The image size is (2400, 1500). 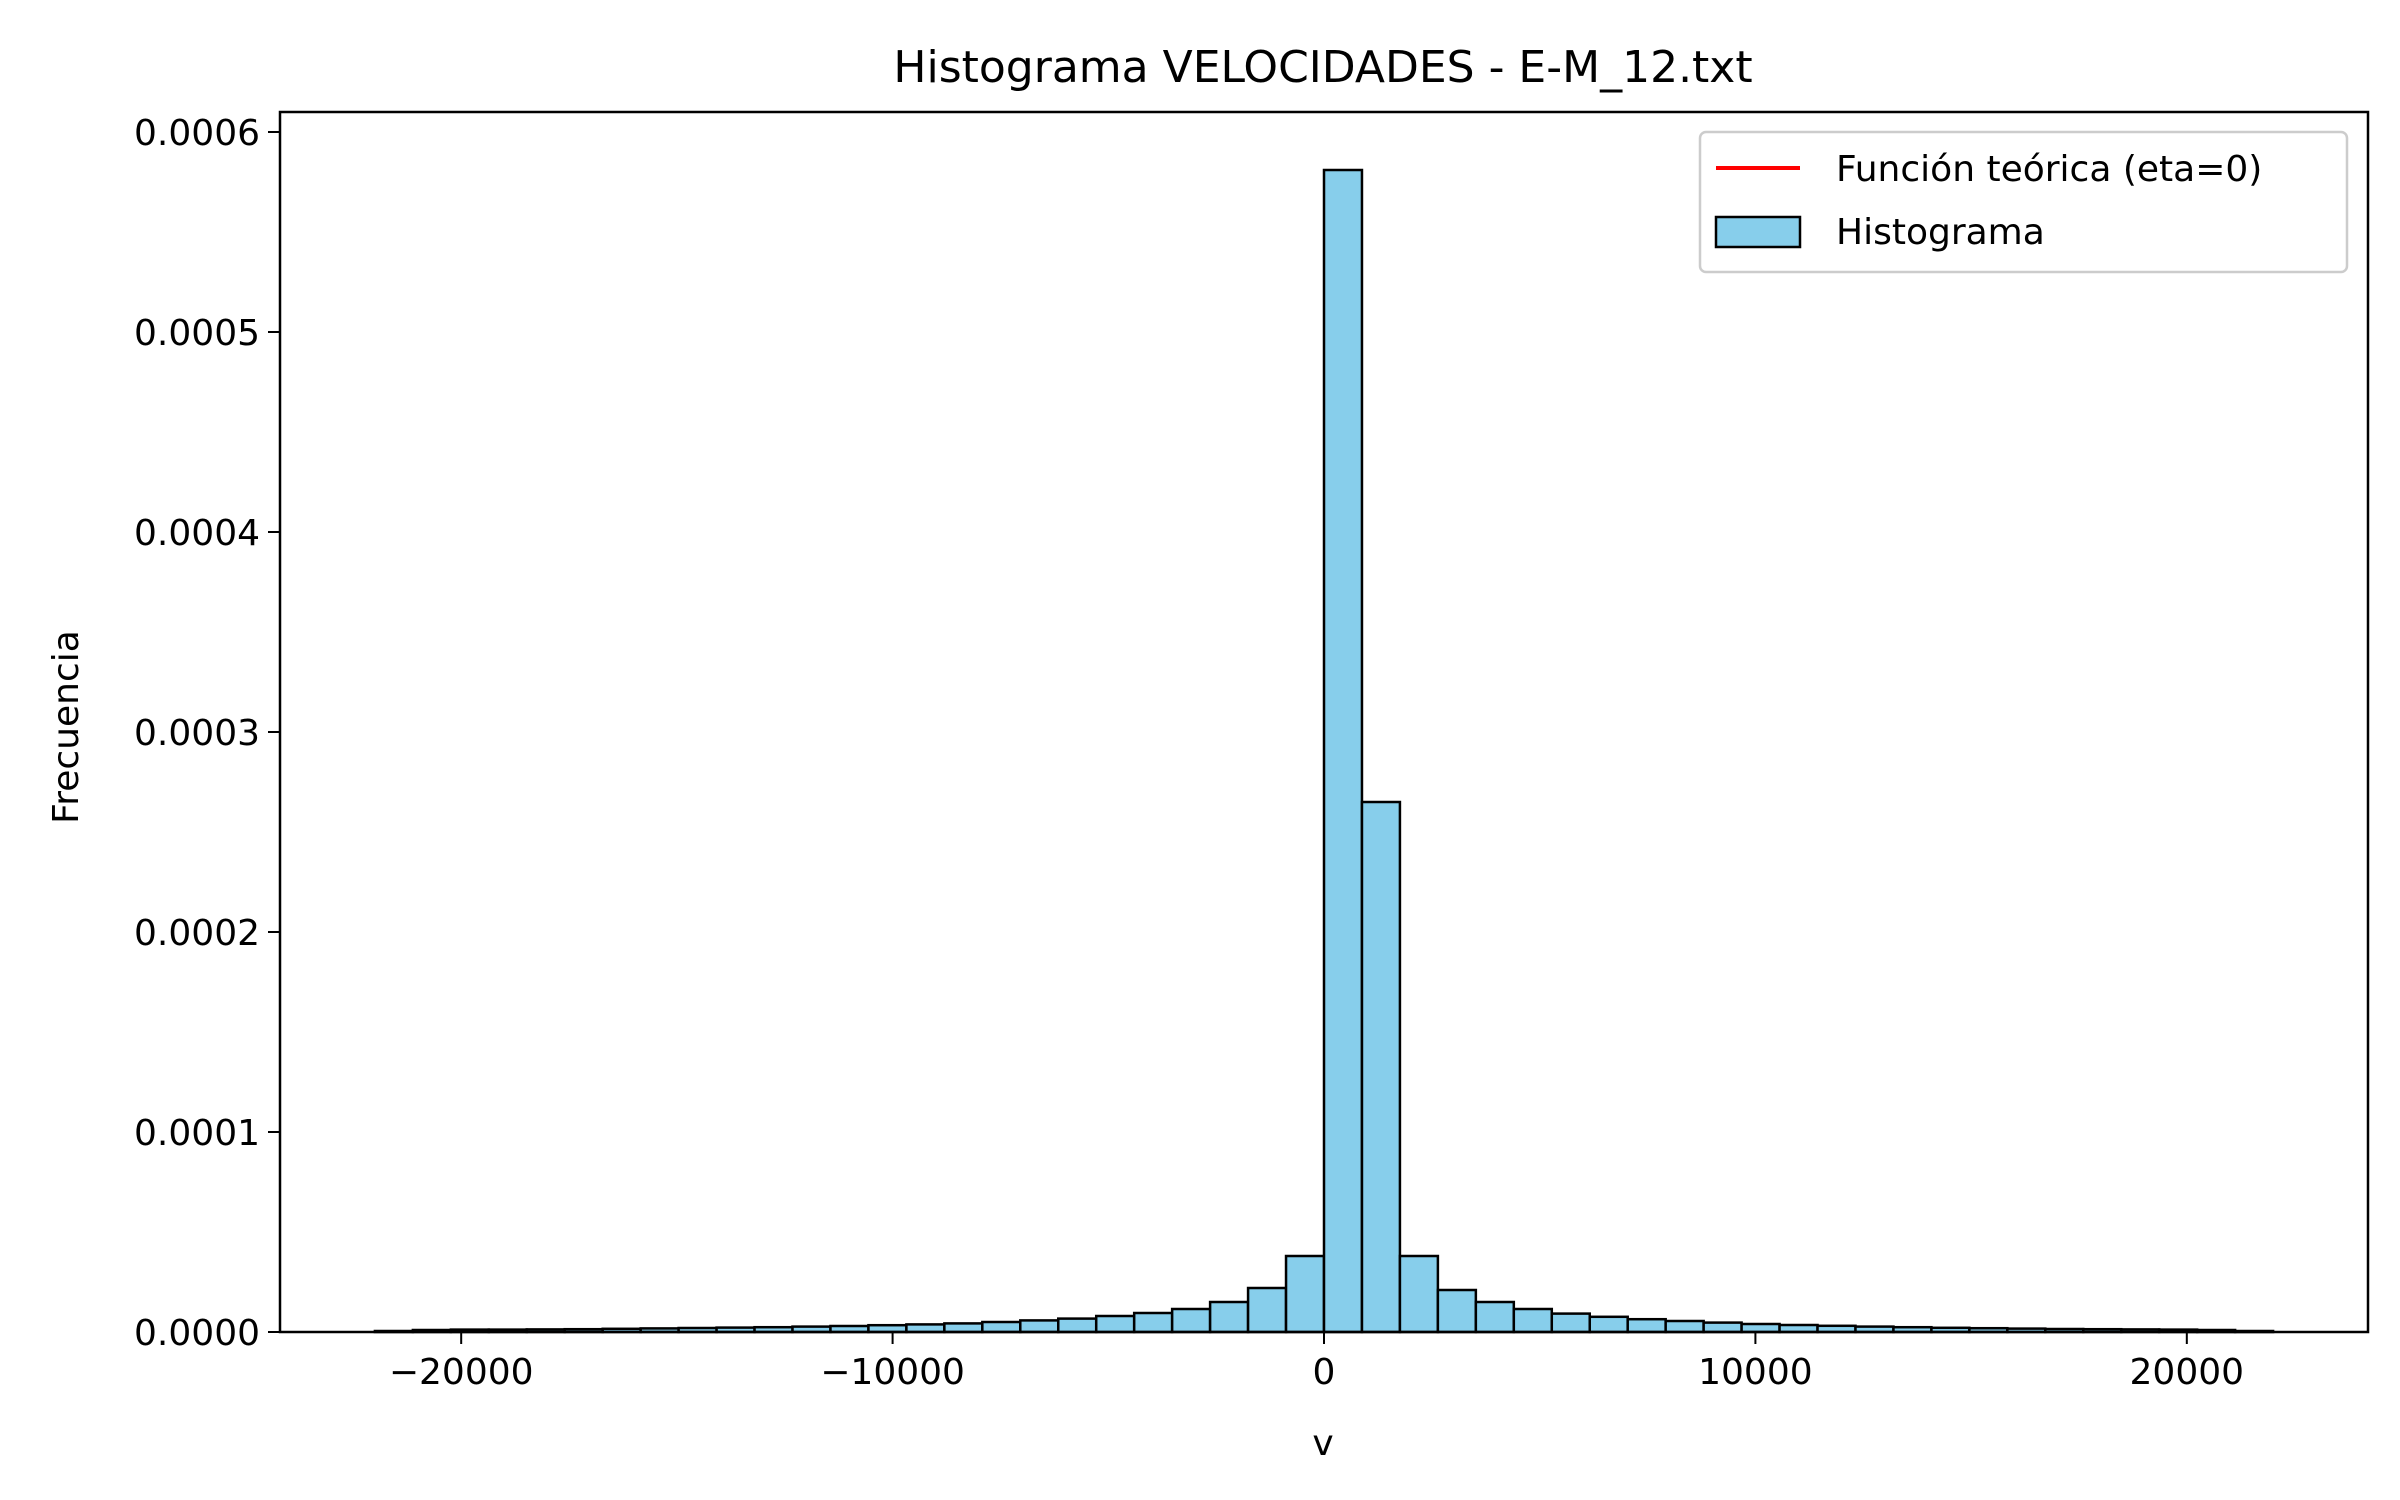 I want to click on chart-title: Histograma VELOCIDADES - E-M_12.txt, so click(x=1322, y=67).